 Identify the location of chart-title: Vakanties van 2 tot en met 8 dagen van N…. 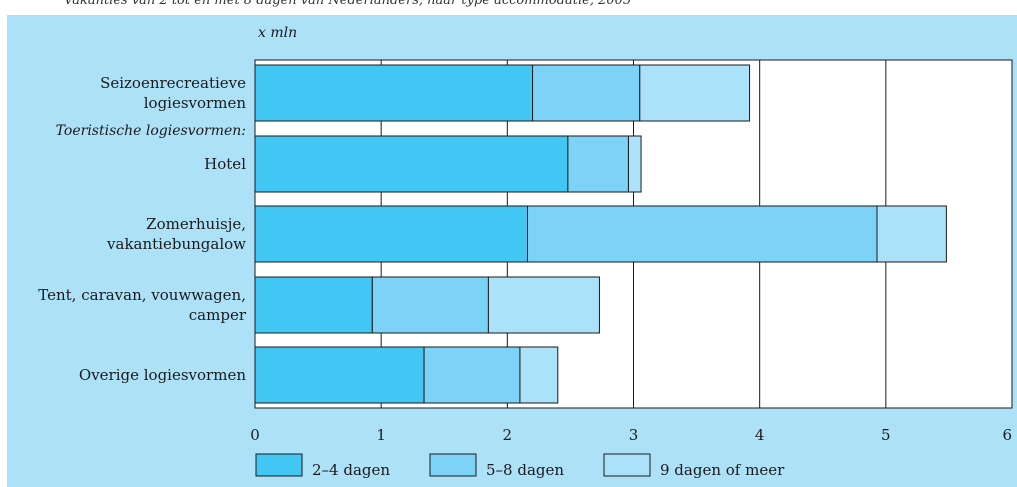
(347, 4).